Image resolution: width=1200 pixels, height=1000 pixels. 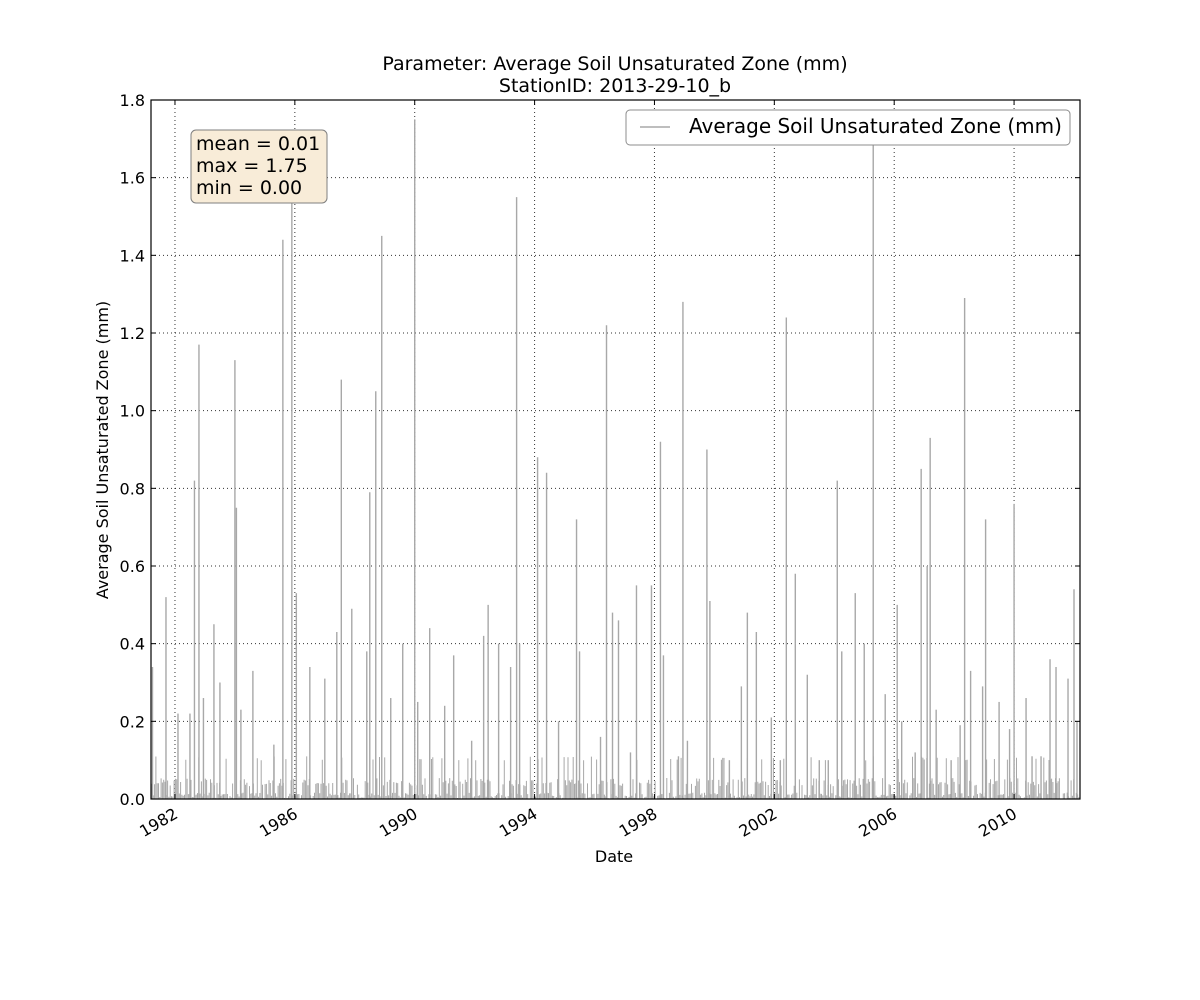 What do you see at coordinates (132, 411) in the screenshot?
I see `y-tick-label: 1.0` at bounding box center [132, 411].